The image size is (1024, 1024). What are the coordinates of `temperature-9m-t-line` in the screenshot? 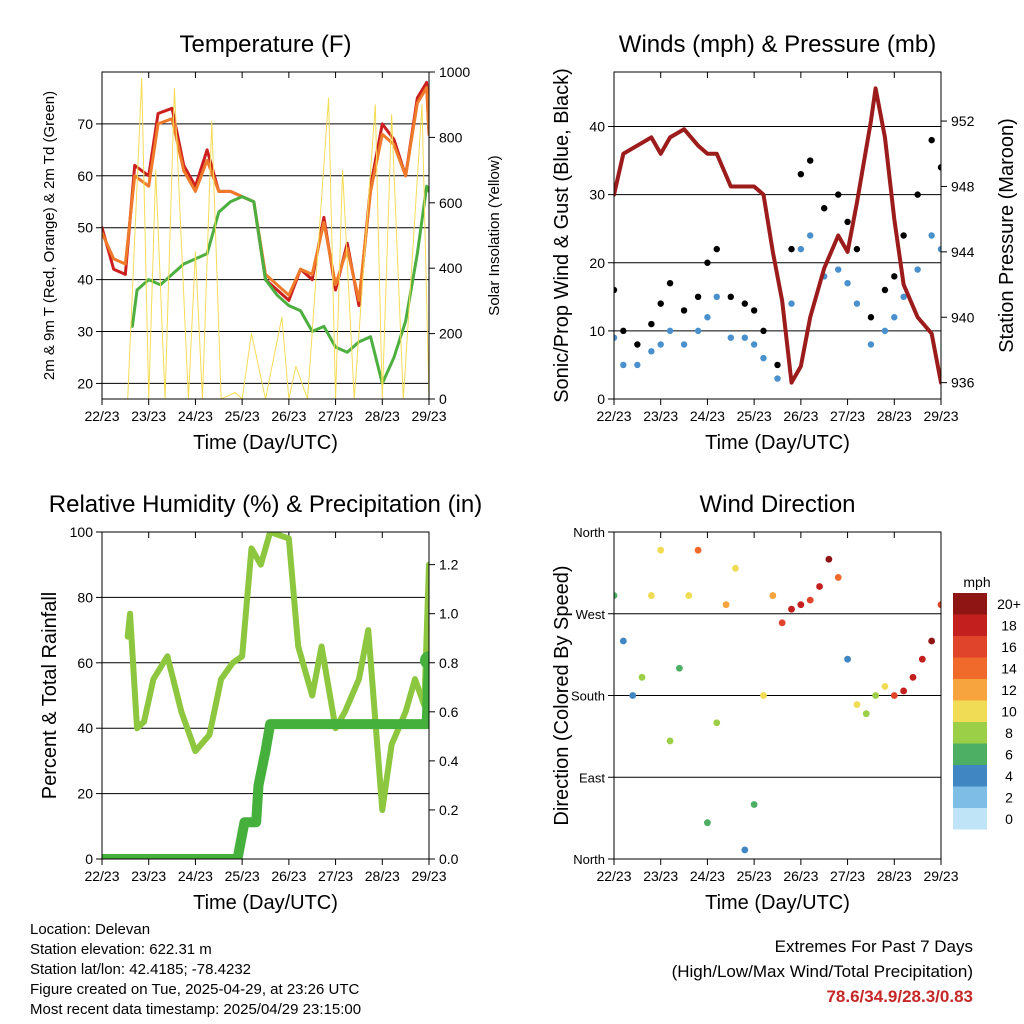 It's located at (265, 194).